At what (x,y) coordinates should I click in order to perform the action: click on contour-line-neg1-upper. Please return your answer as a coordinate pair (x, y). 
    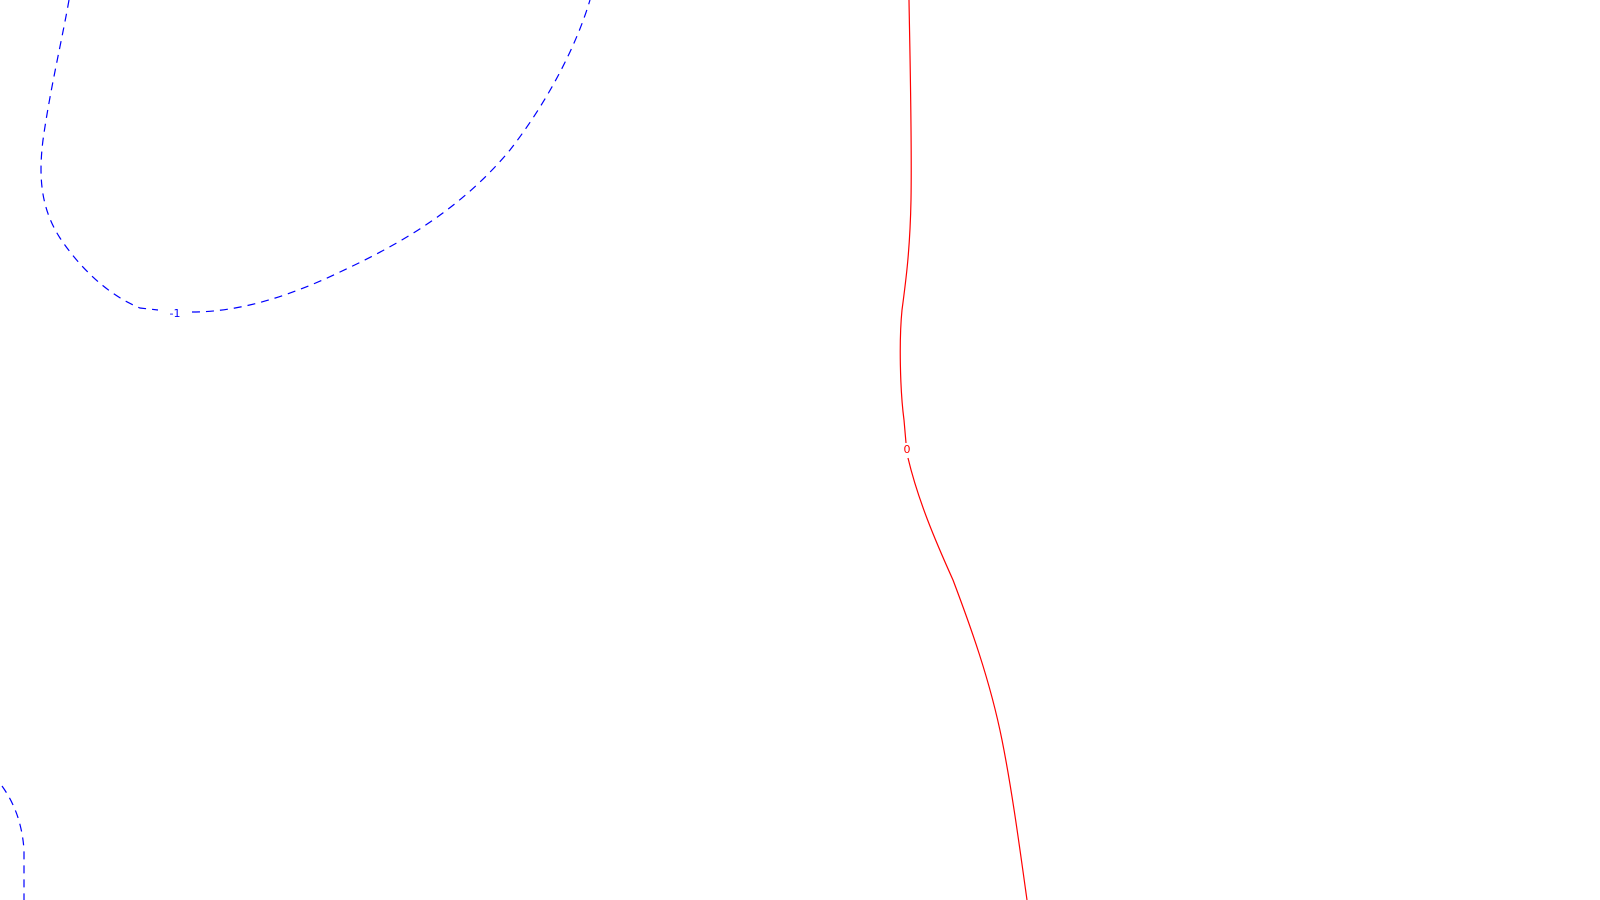
    Looking at the image, I should click on (315, 156).